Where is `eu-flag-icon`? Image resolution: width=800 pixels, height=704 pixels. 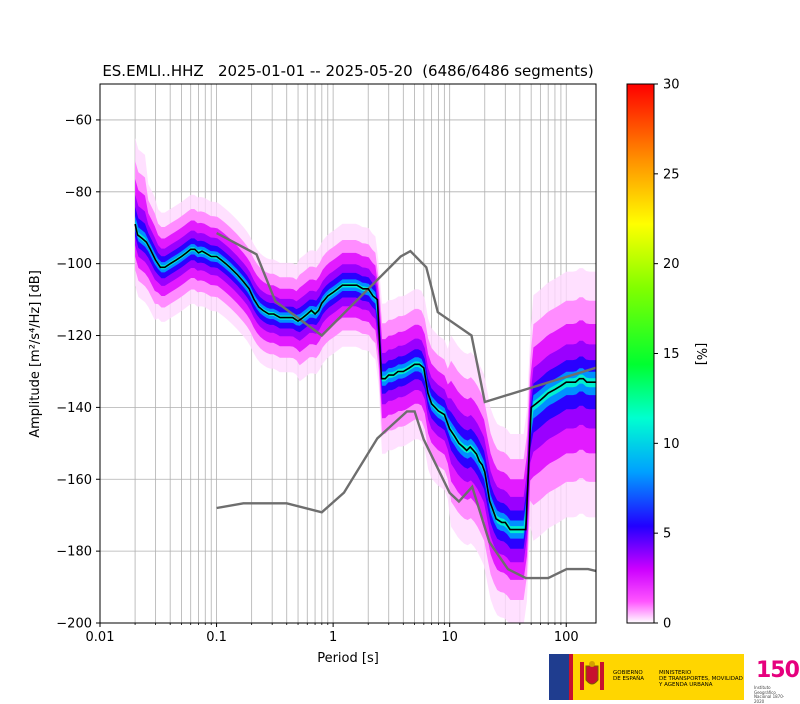
eu-flag-icon is located at coordinates (559, 677).